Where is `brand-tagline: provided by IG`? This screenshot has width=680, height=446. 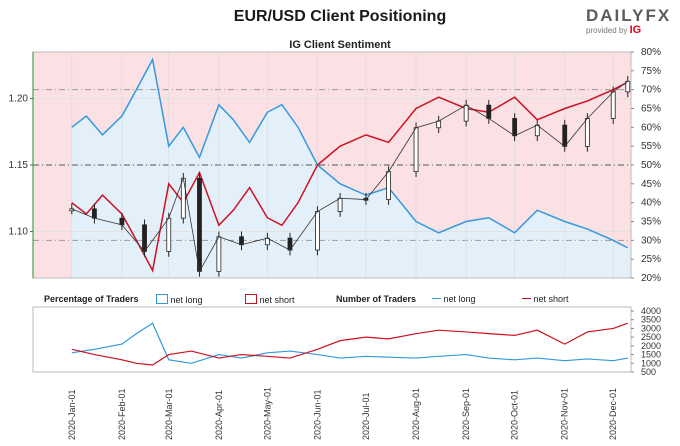
brand-tagline: provided by IG is located at coordinates (614, 30).